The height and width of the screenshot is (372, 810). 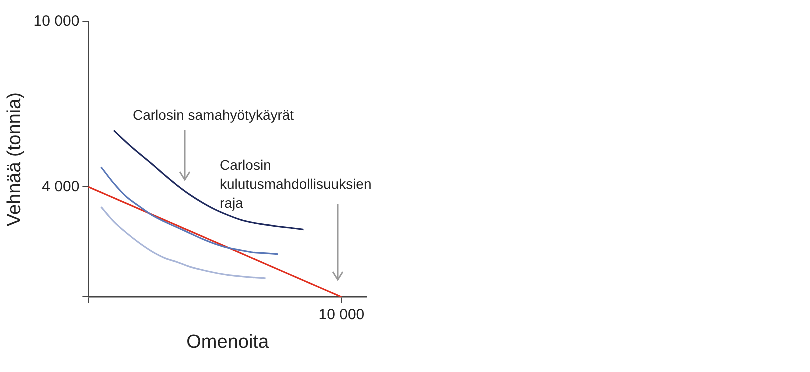 What do you see at coordinates (228, 342) in the screenshot?
I see `x-axis-title: Omenoita` at bounding box center [228, 342].